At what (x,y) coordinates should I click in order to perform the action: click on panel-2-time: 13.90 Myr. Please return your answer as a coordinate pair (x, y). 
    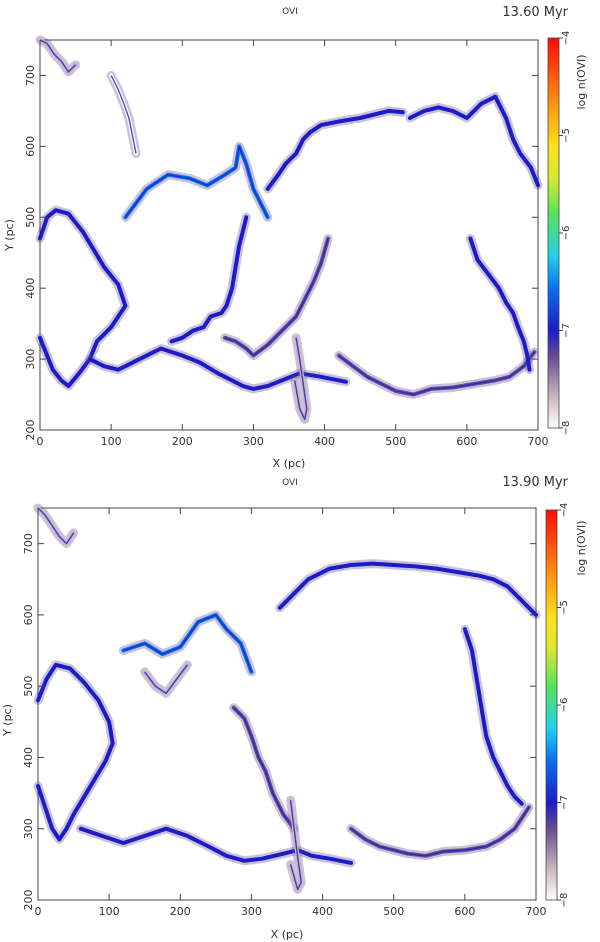
    Looking at the image, I should click on (535, 482).